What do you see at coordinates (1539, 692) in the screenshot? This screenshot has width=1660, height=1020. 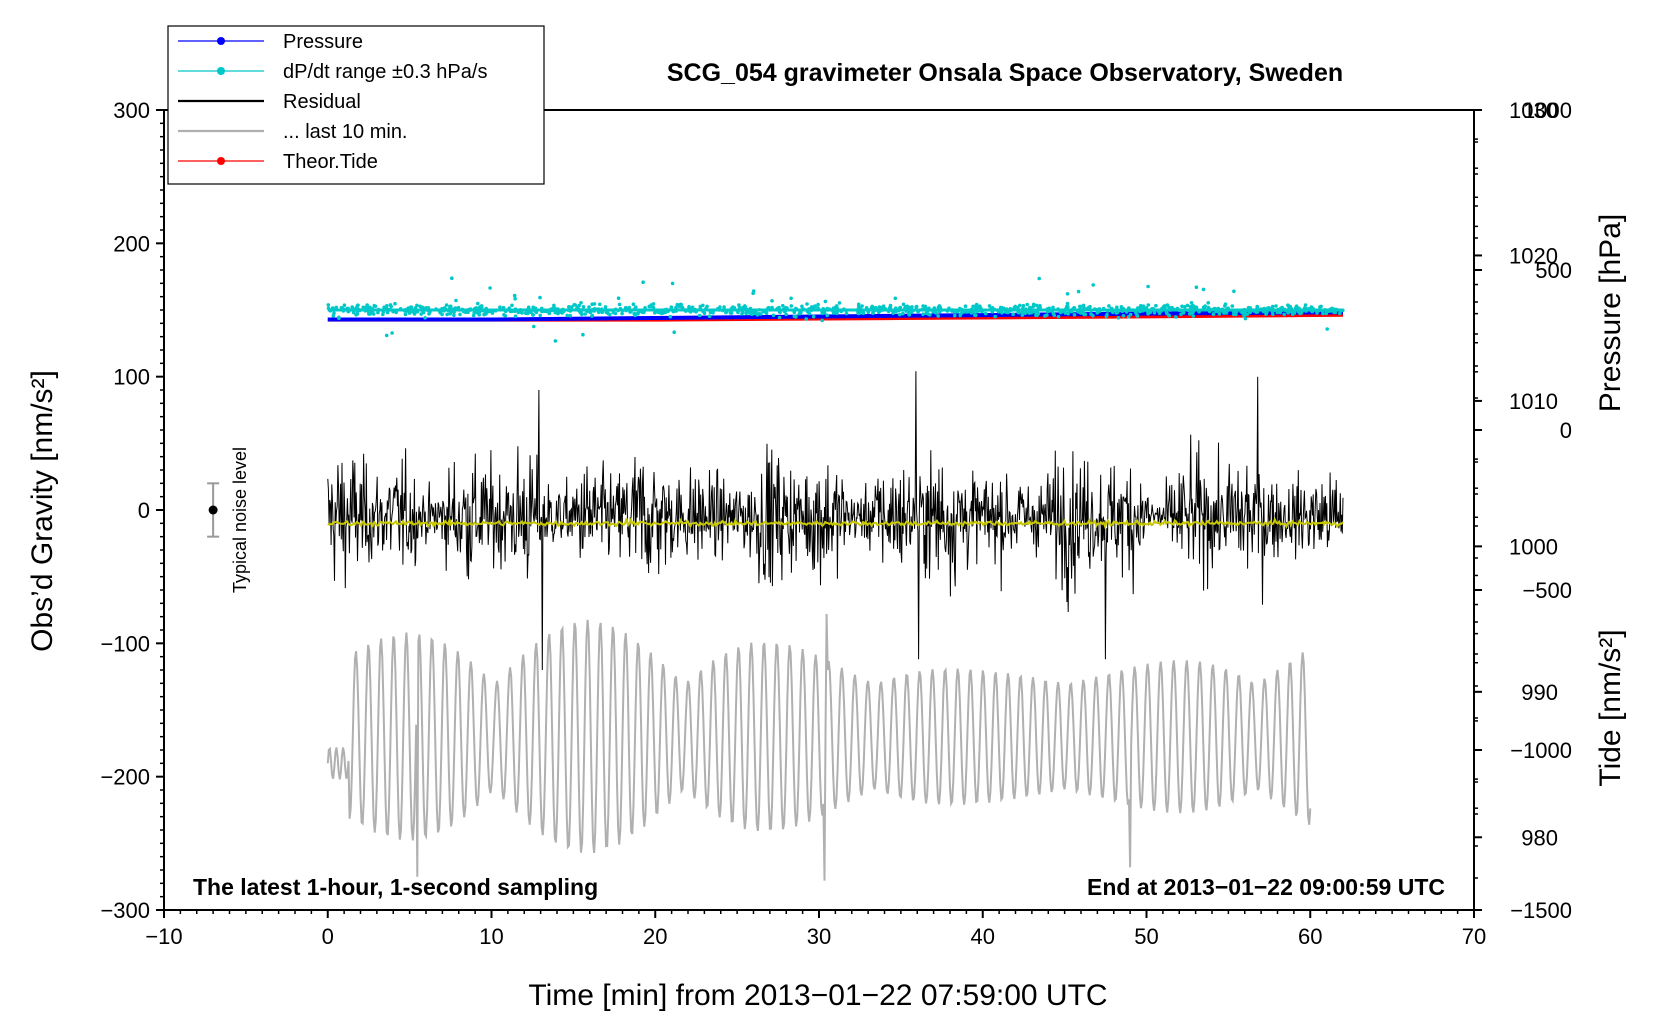 I see `y-pressure-tick-label: 990` at bounding box center [1539, 692].